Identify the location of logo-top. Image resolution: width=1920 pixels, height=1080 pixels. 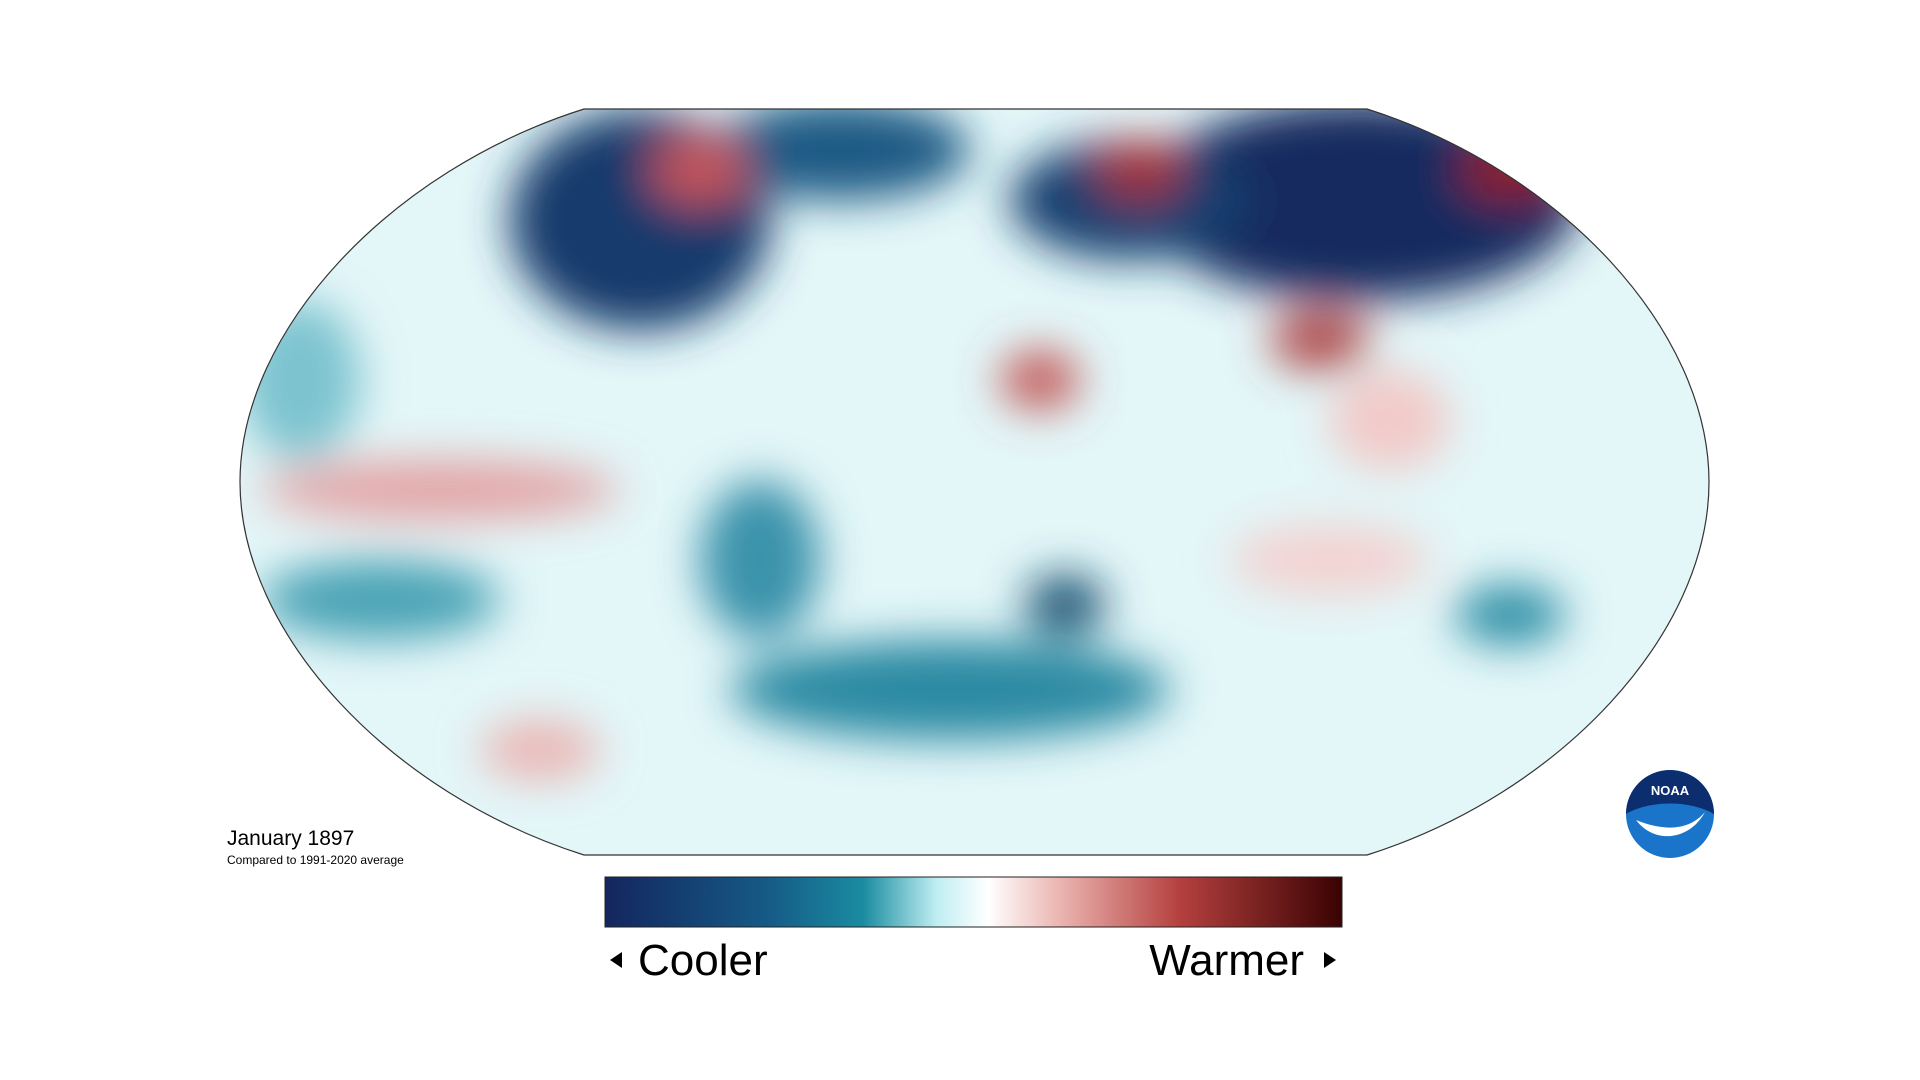
(1670, 792).